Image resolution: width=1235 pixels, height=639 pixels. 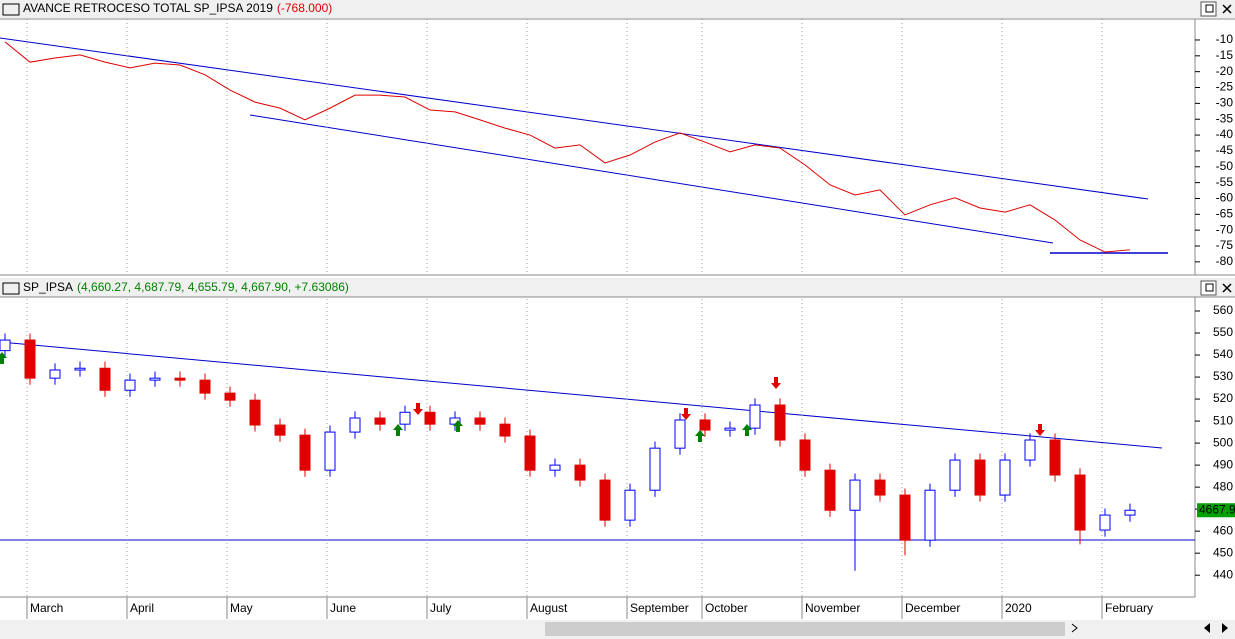 I want to click on scroll-arrows, so click(x=1216, y=628).